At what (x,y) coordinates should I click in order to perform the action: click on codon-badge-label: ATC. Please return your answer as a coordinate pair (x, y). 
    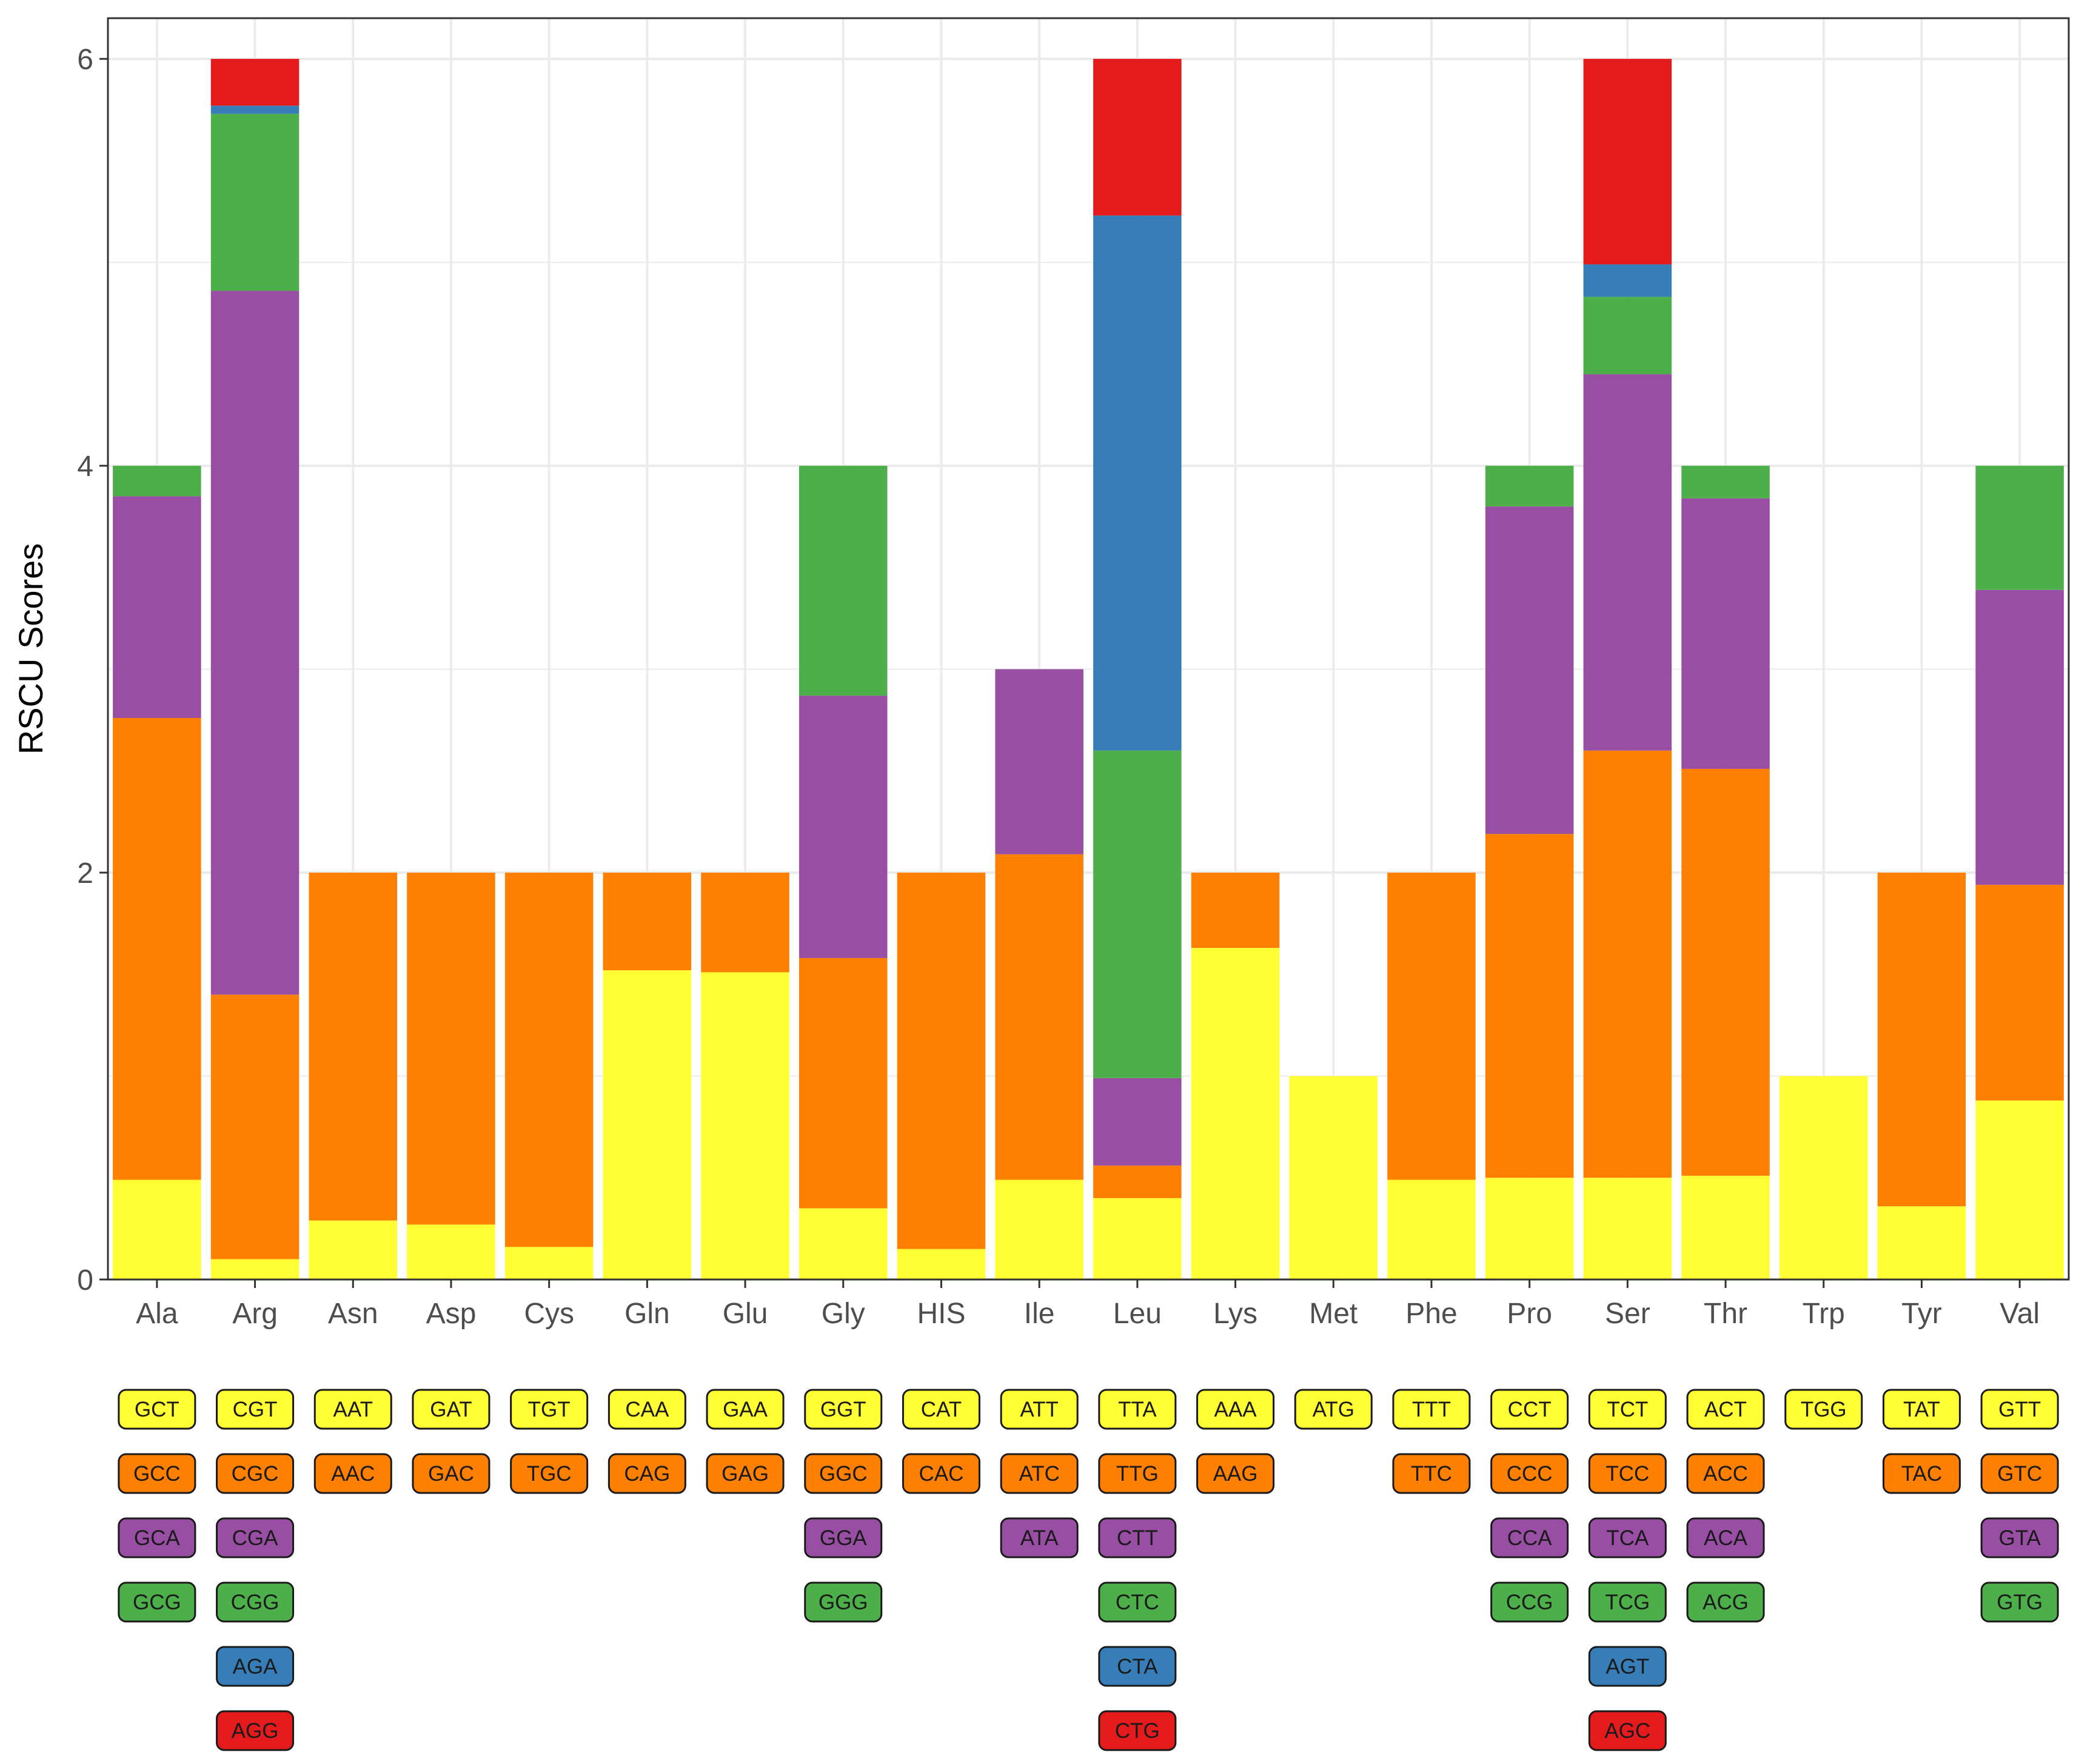
    Looking at the image, I should click on (1039, 1474).